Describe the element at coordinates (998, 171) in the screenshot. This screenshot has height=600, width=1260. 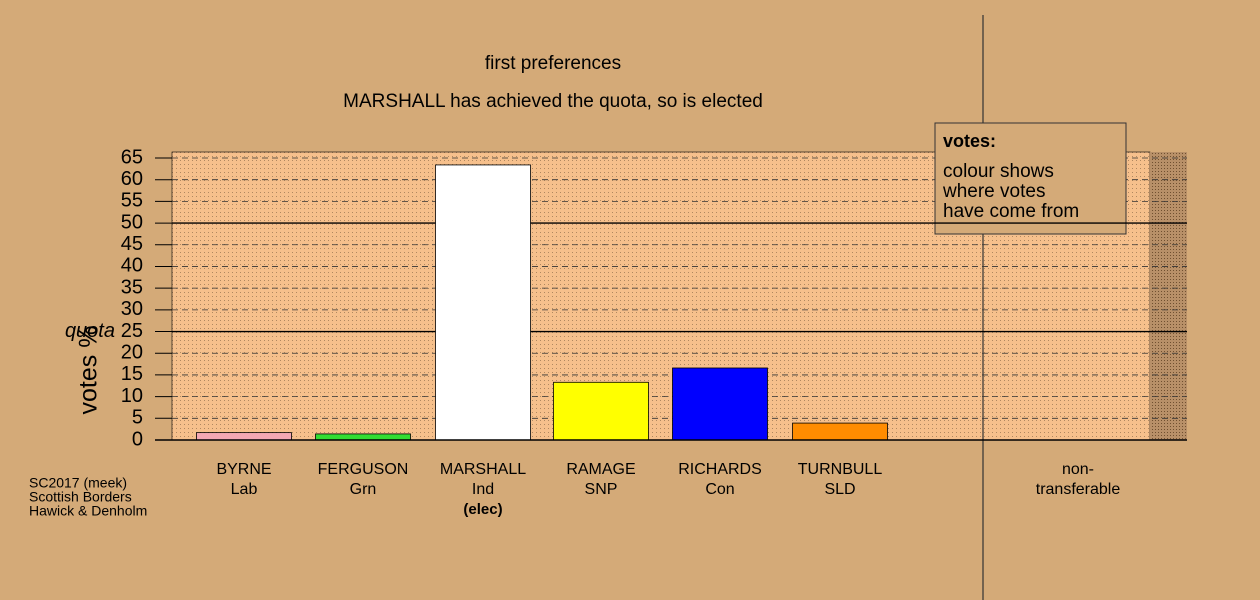
I see `legend-line: colour shows` at that location.